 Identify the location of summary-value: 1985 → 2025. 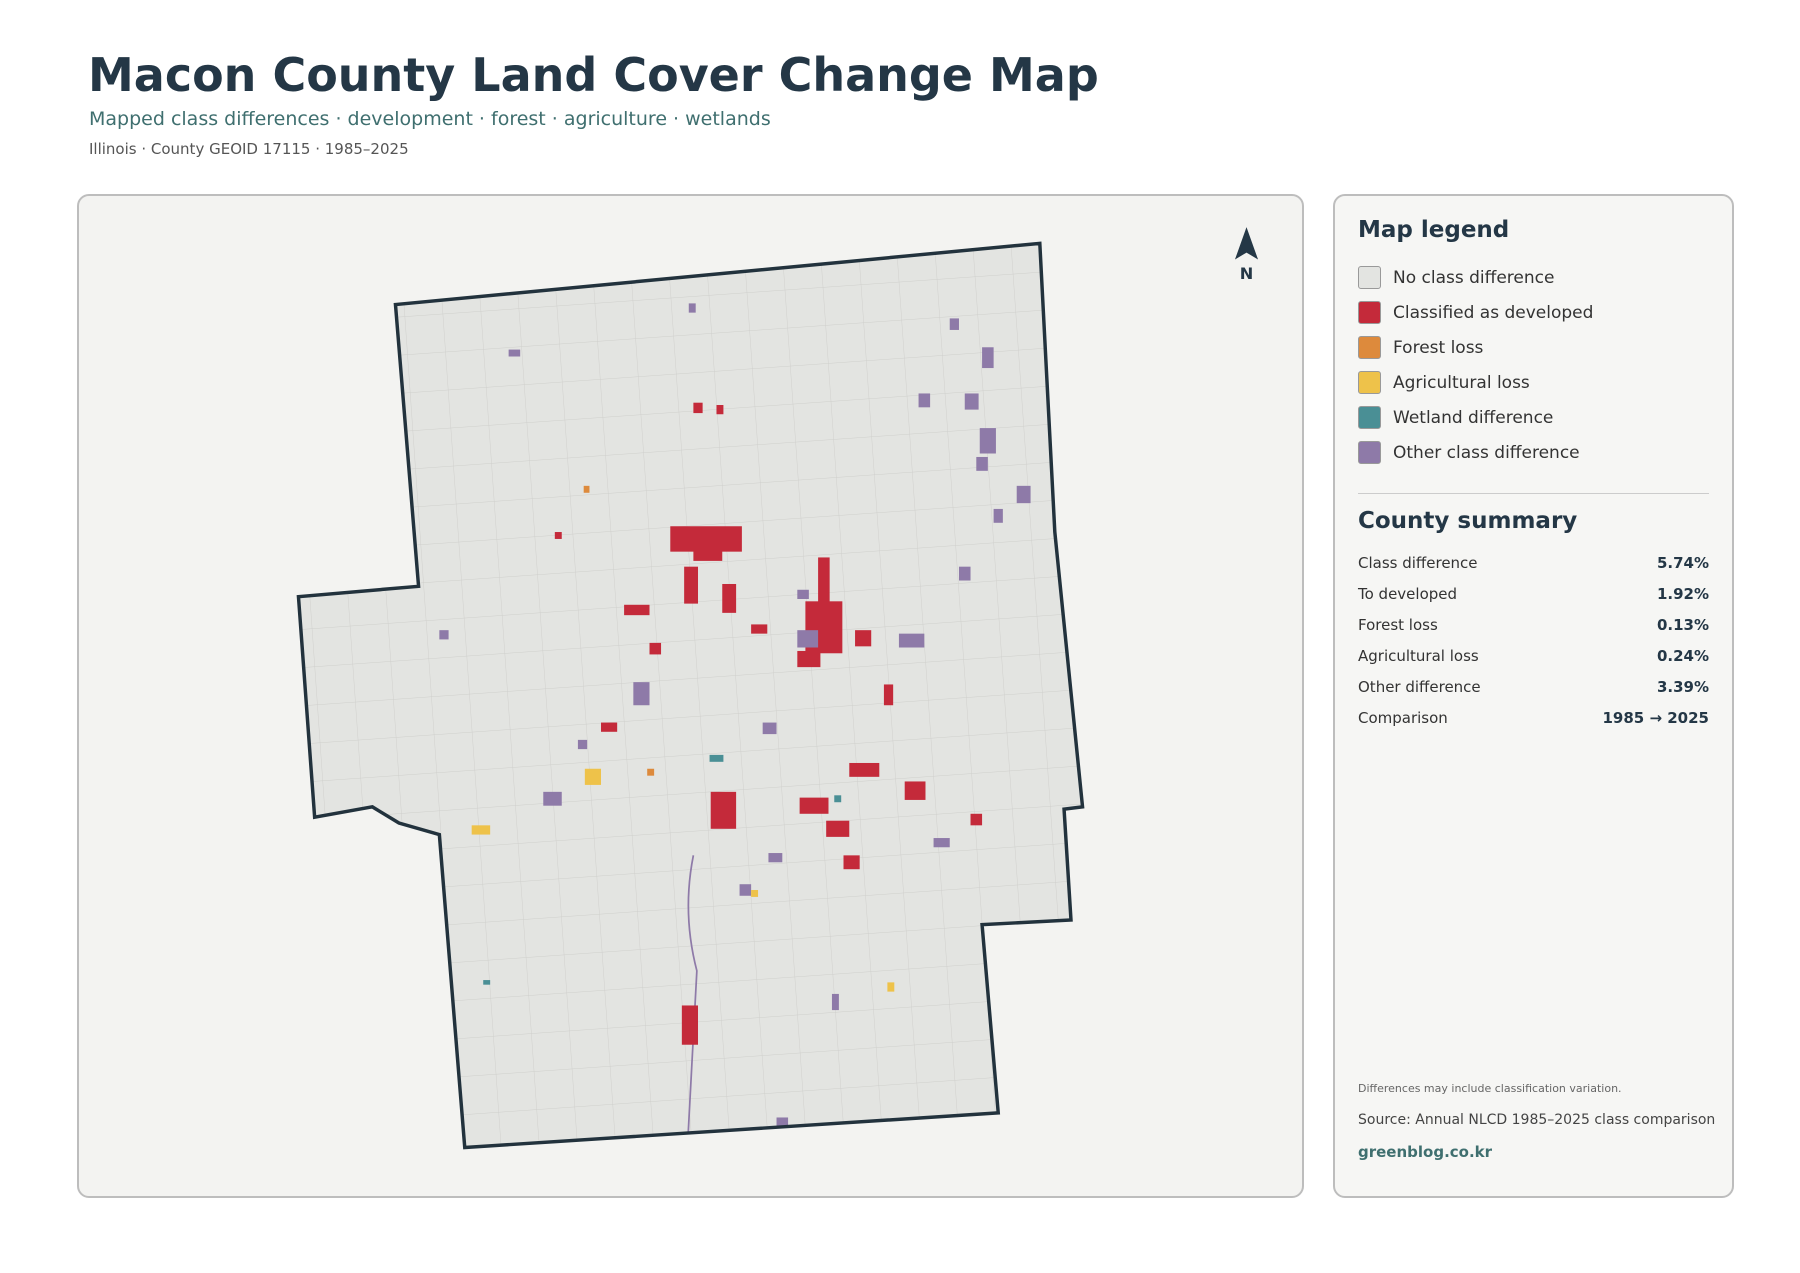
(1655, 718).